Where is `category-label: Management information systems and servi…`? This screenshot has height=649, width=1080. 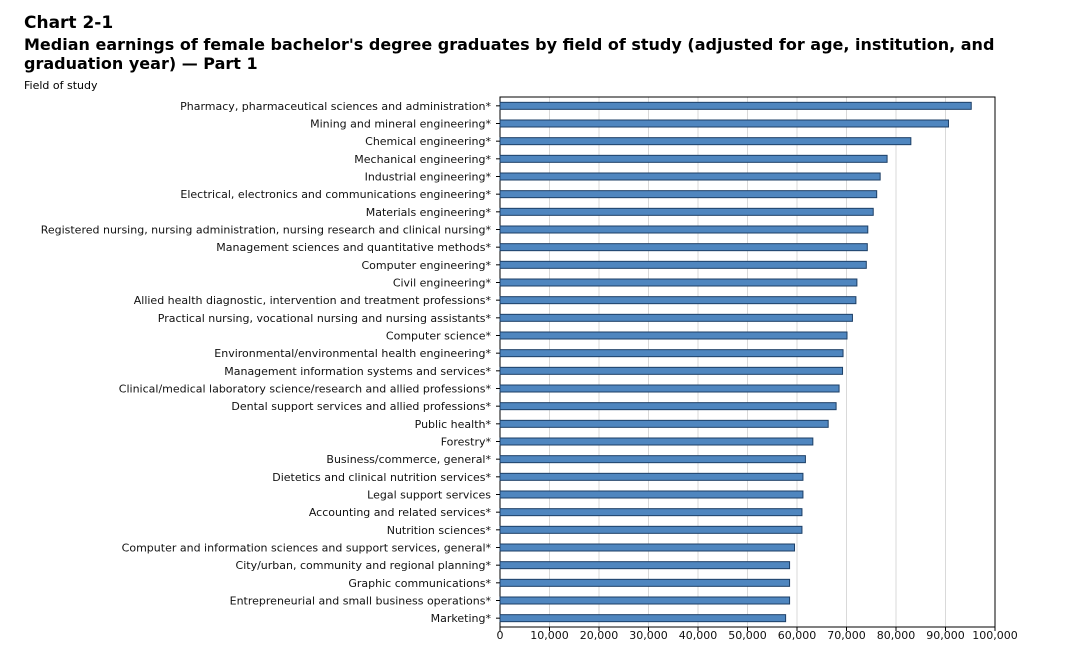 category-label: Management information systems and servi… is located at coordinates (357, 371).